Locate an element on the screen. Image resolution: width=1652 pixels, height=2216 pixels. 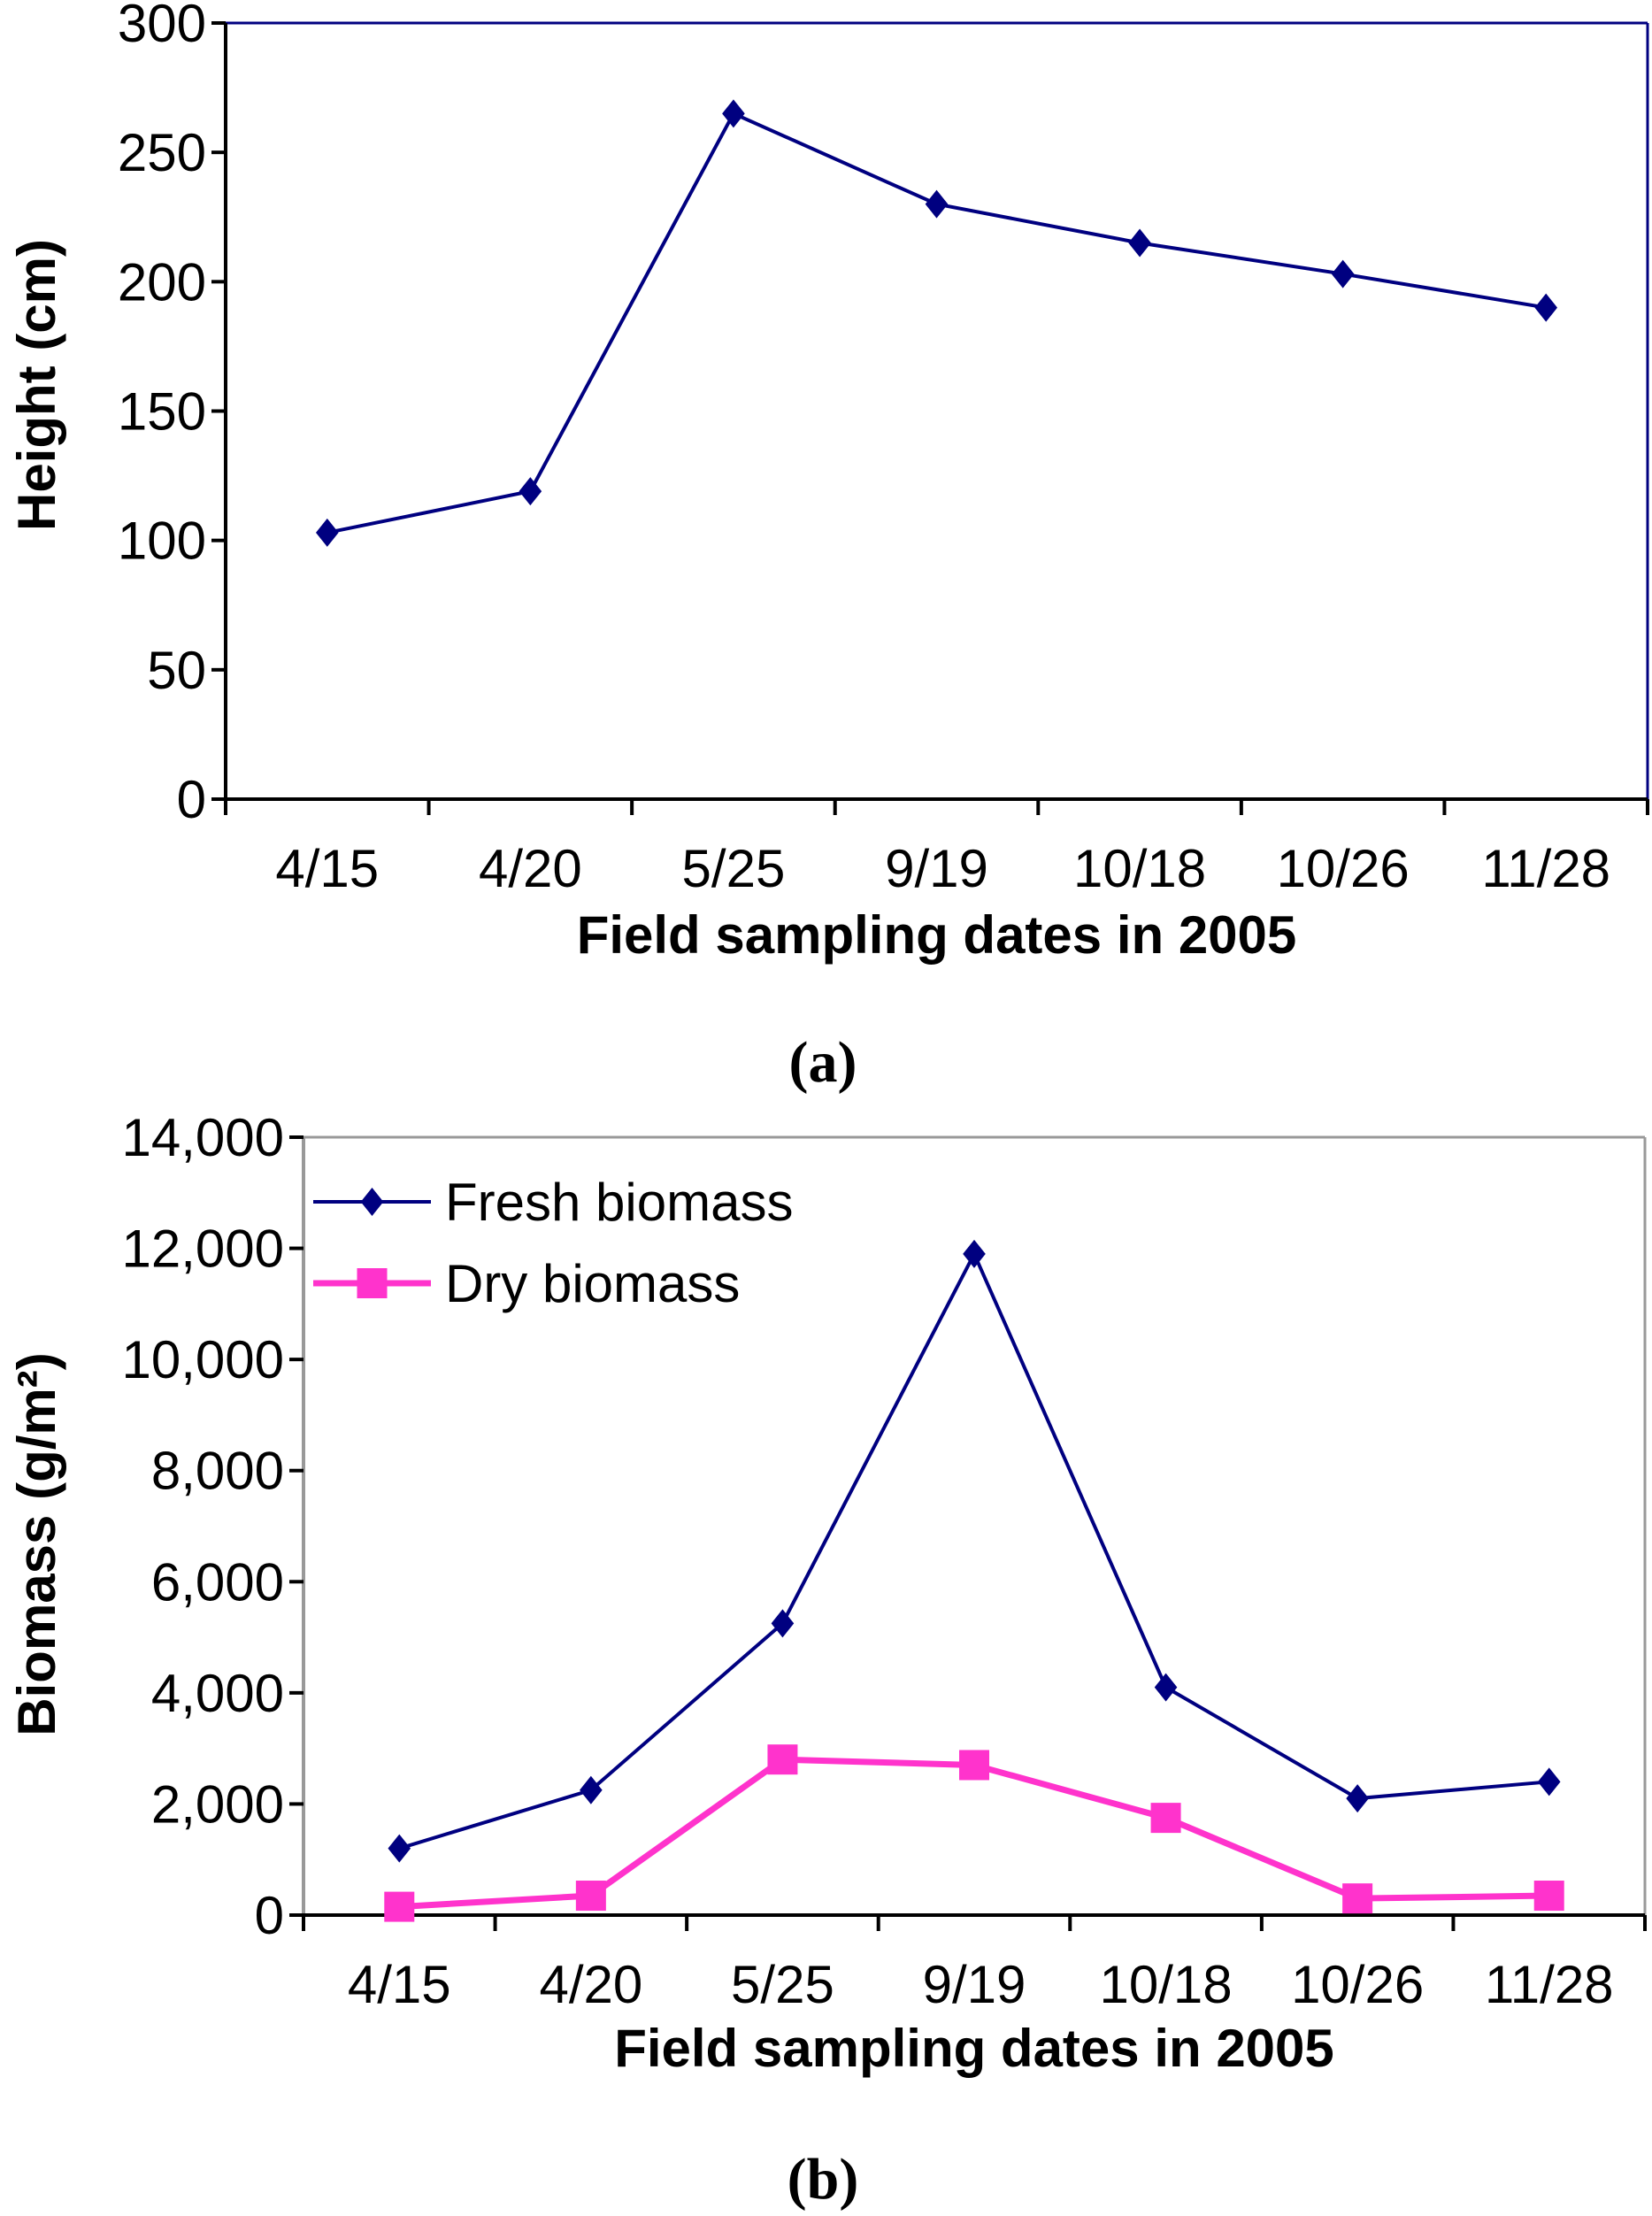
y-tick-label: 2,000 is located at coordinates (217, 1804).